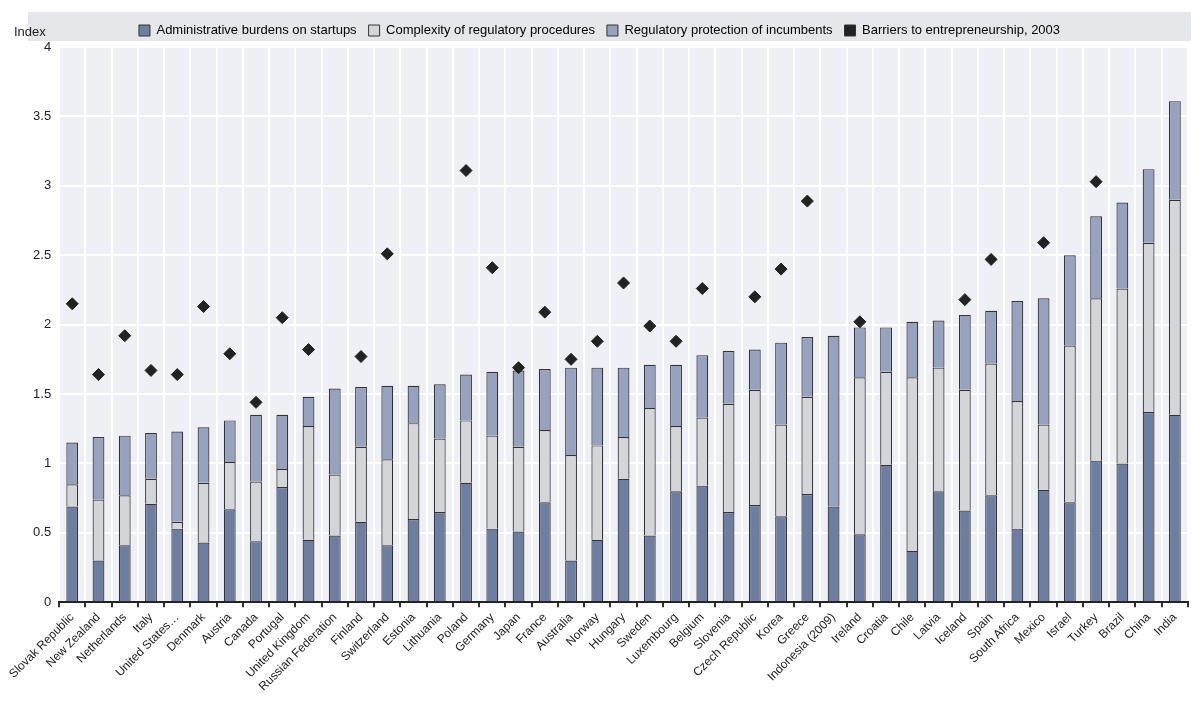 The height and width of the screenshot is (705, 1203). What do you see at coordinates (257, 30) in the screenshot?
I see `legend-label: Administrative burdens on startups` at bounding box center [257, 30].